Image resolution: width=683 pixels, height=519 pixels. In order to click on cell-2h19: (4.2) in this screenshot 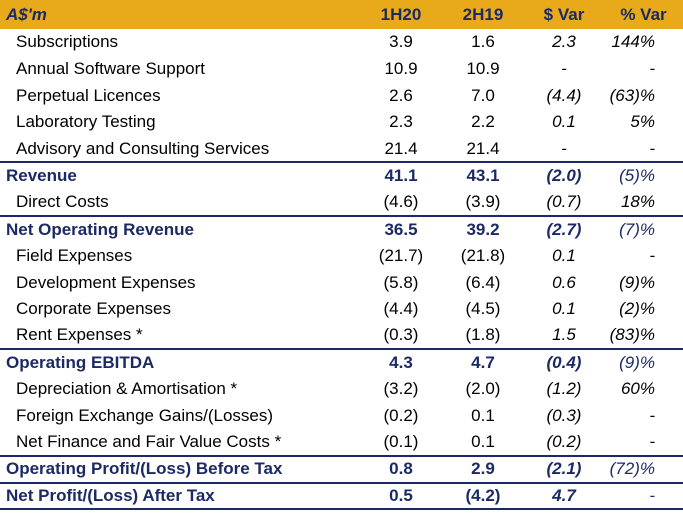, I will do `click(483, 496)`.